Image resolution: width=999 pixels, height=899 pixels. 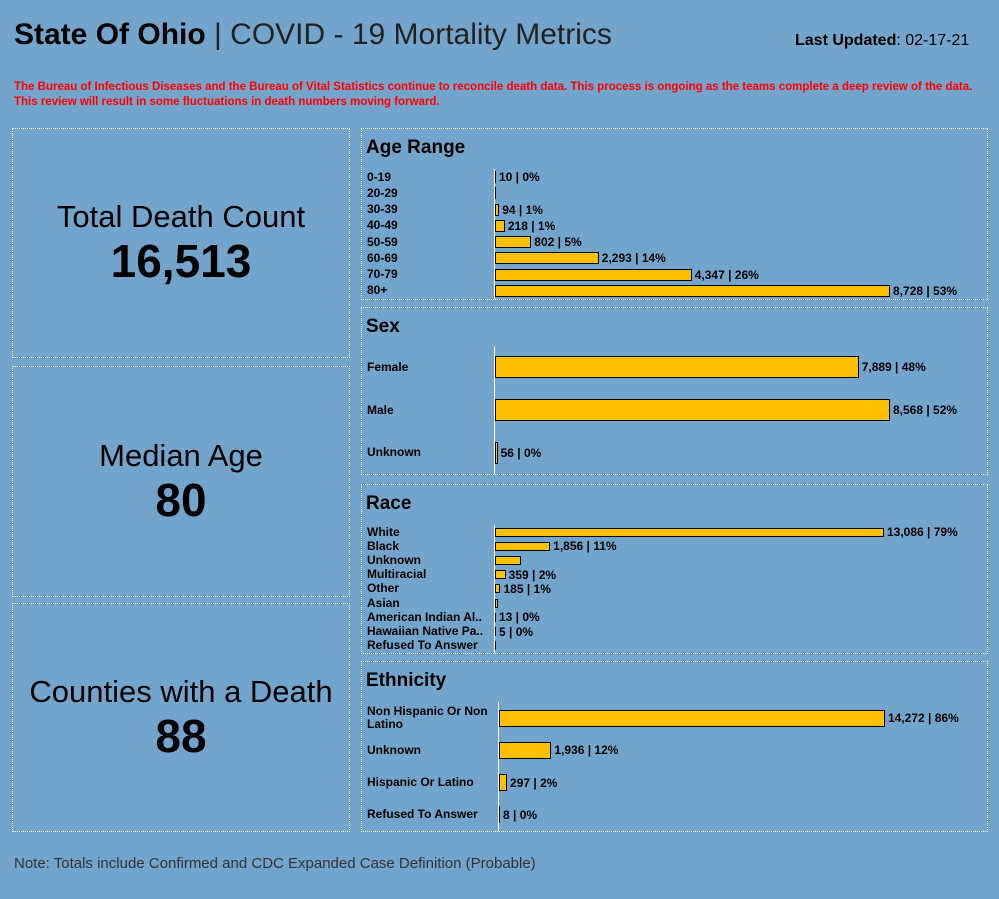 I want to click on category-label: 80+, so click(x=377, y=291).